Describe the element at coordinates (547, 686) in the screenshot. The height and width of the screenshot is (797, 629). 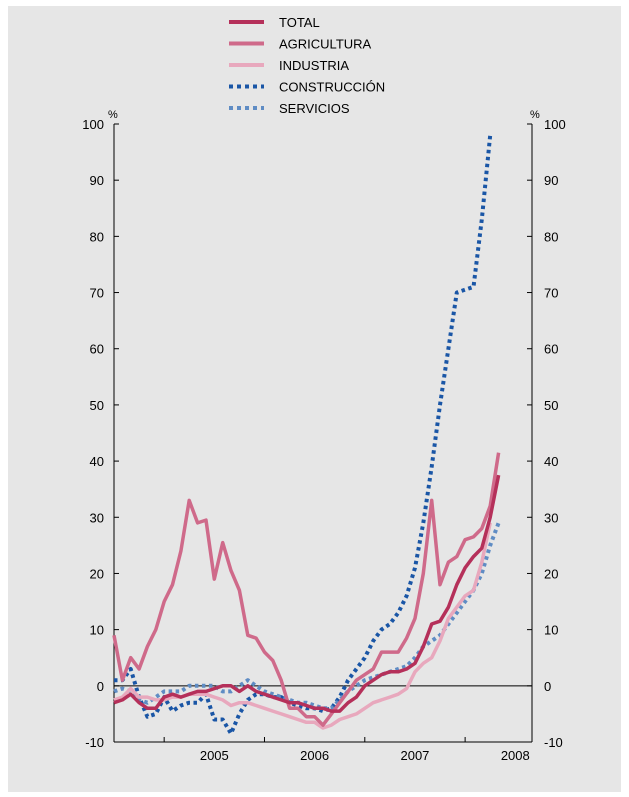
I see `y-tick-label-right: 0` at that location.